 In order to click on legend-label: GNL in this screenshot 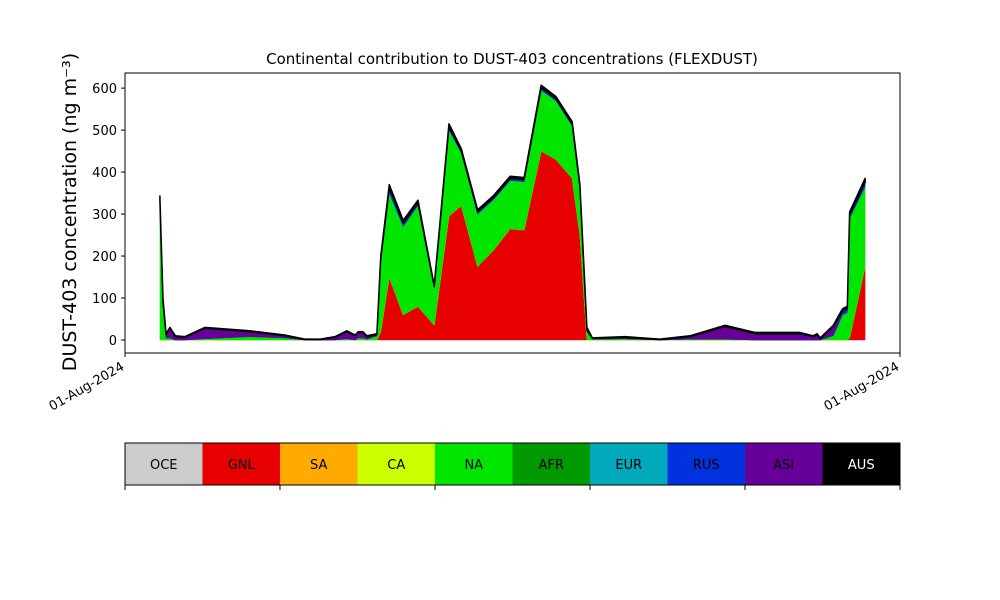, I will do `click(242, 465)`.